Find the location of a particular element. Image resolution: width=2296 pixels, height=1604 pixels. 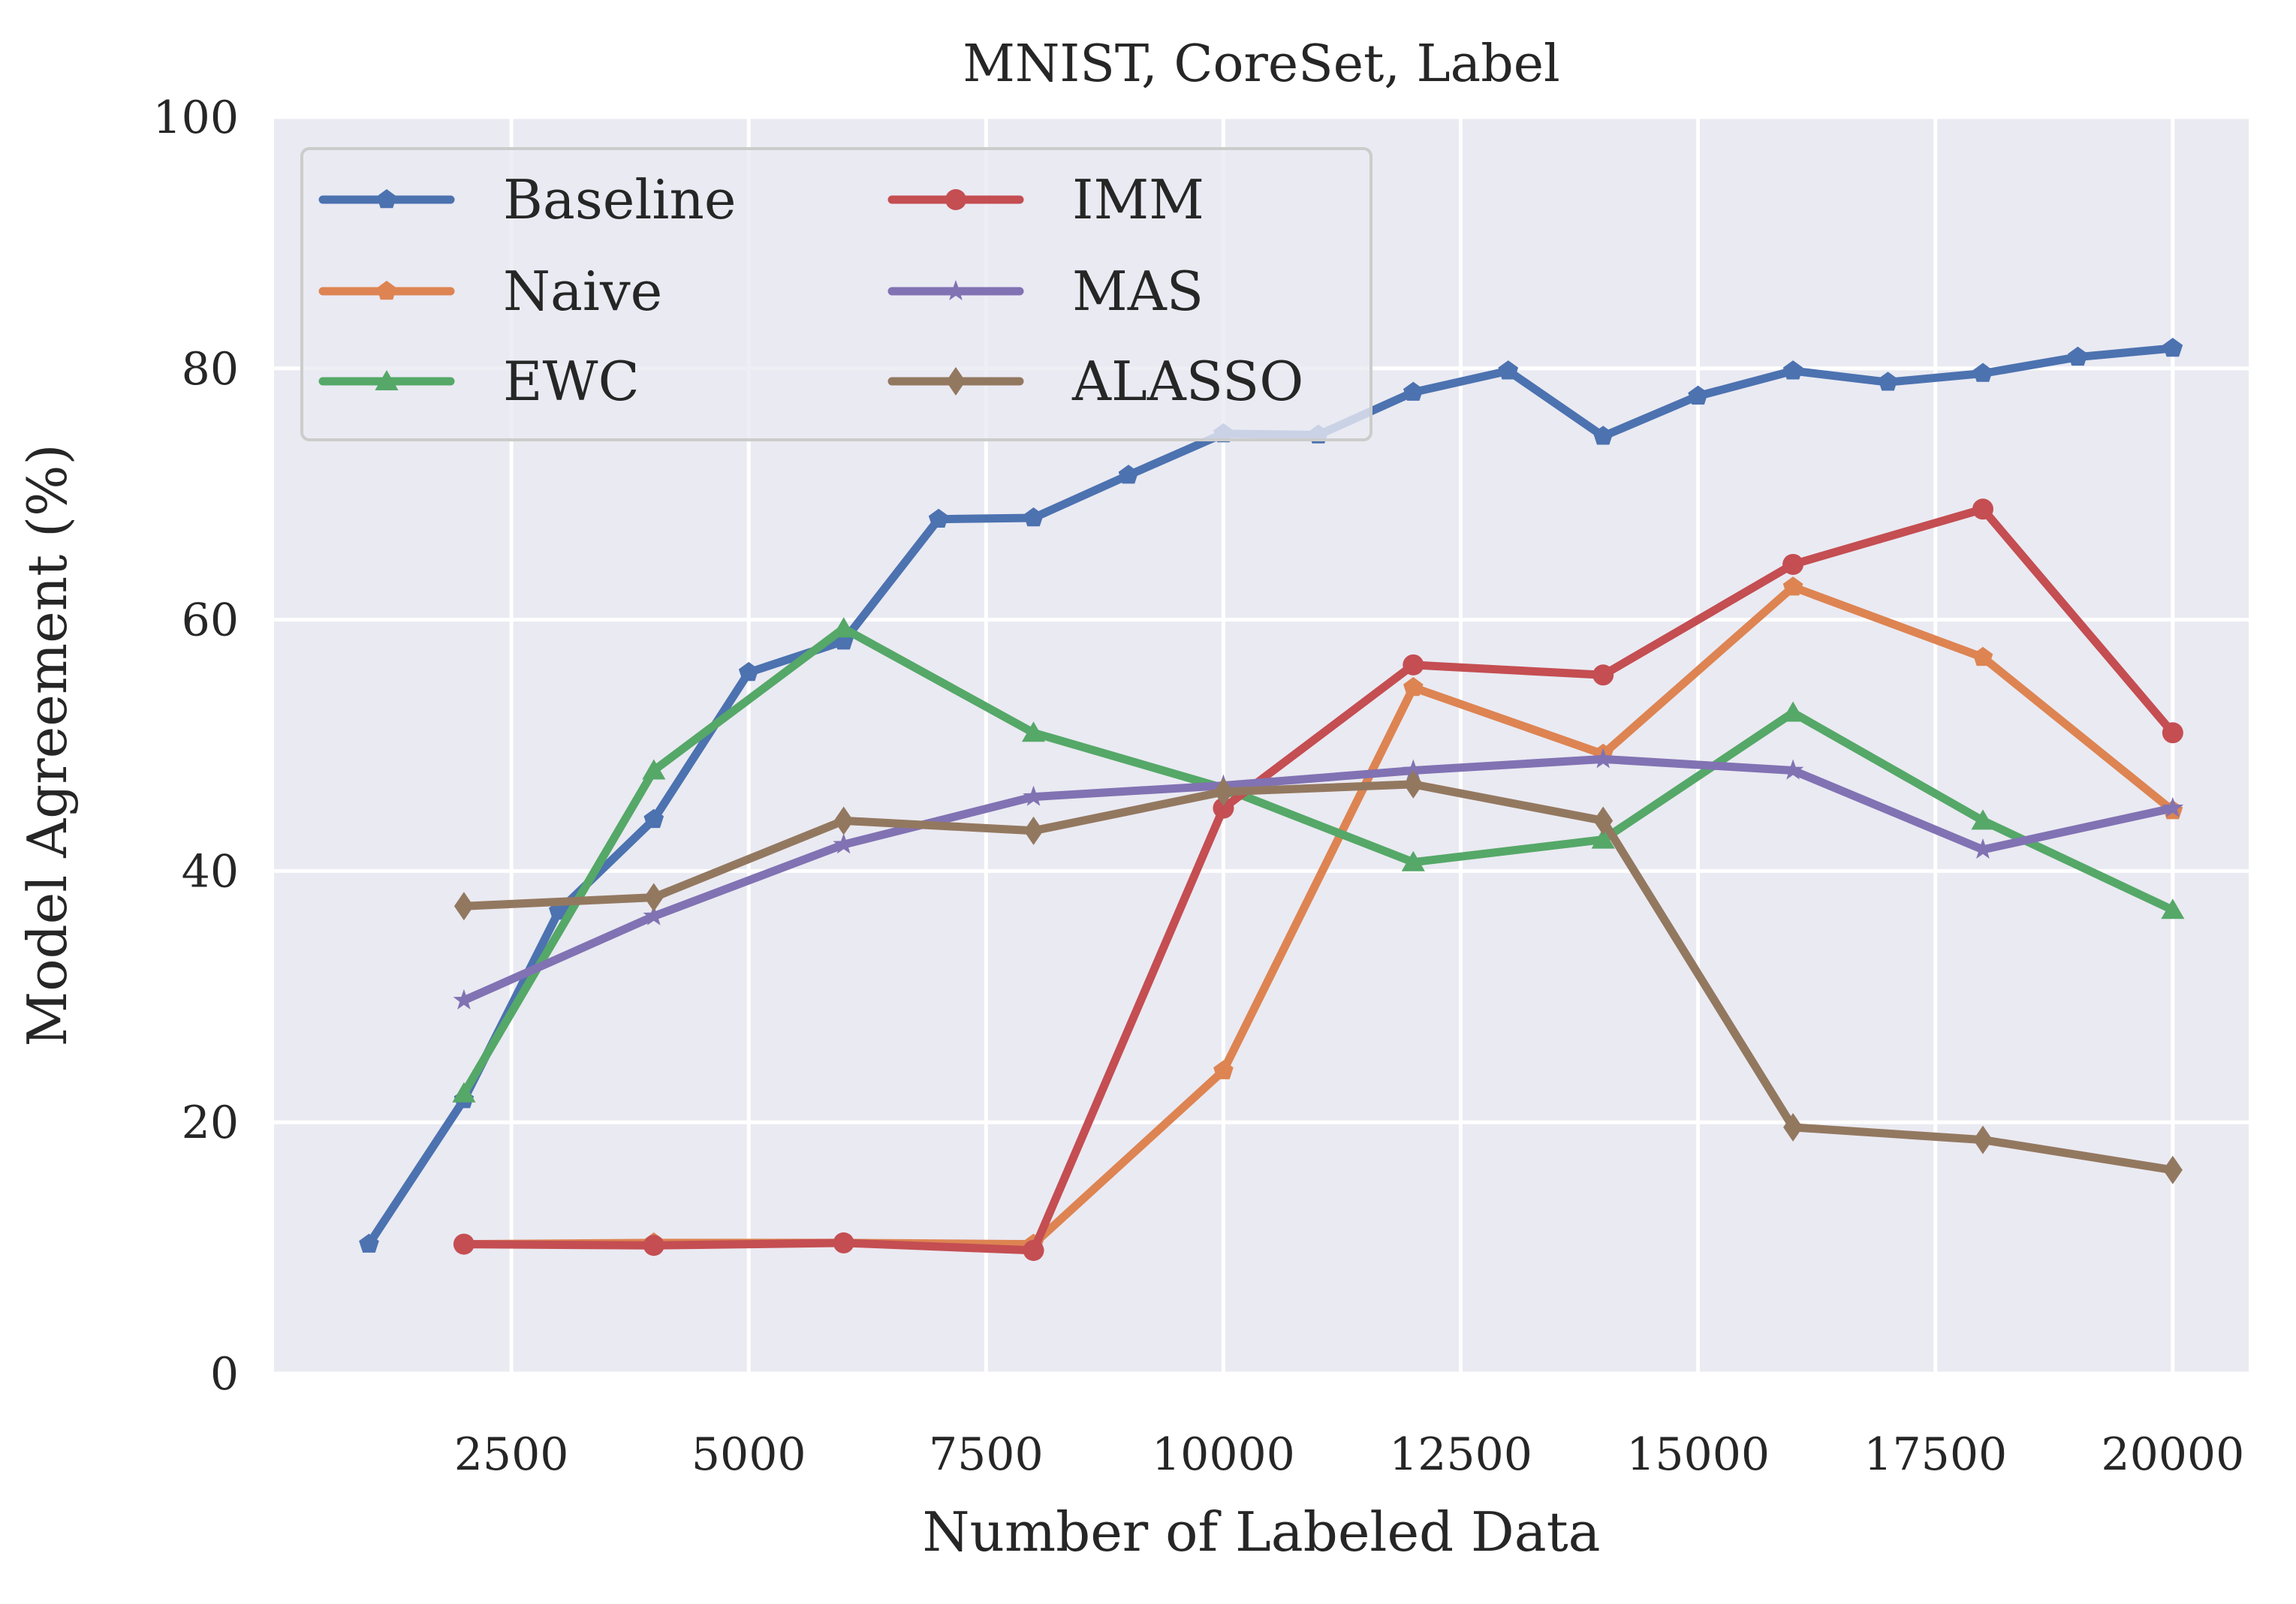

legend-marker-imm is located at coordinates (955, 200).